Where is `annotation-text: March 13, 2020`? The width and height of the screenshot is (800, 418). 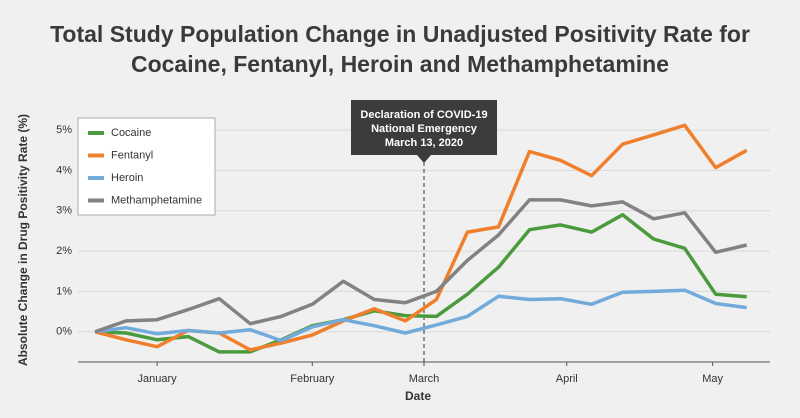 annotation-text: March 13, 2020 is located at coordinates (424, 143).